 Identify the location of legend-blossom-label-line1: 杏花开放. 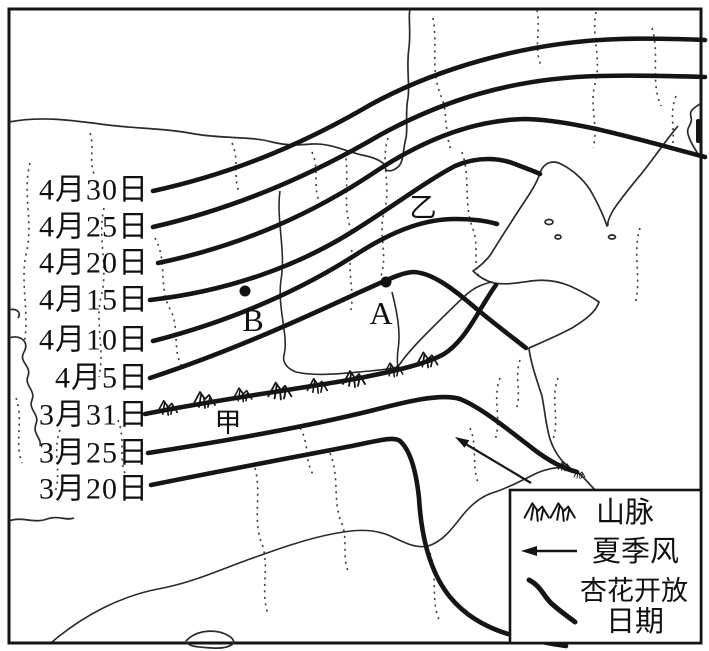
(634, 591).